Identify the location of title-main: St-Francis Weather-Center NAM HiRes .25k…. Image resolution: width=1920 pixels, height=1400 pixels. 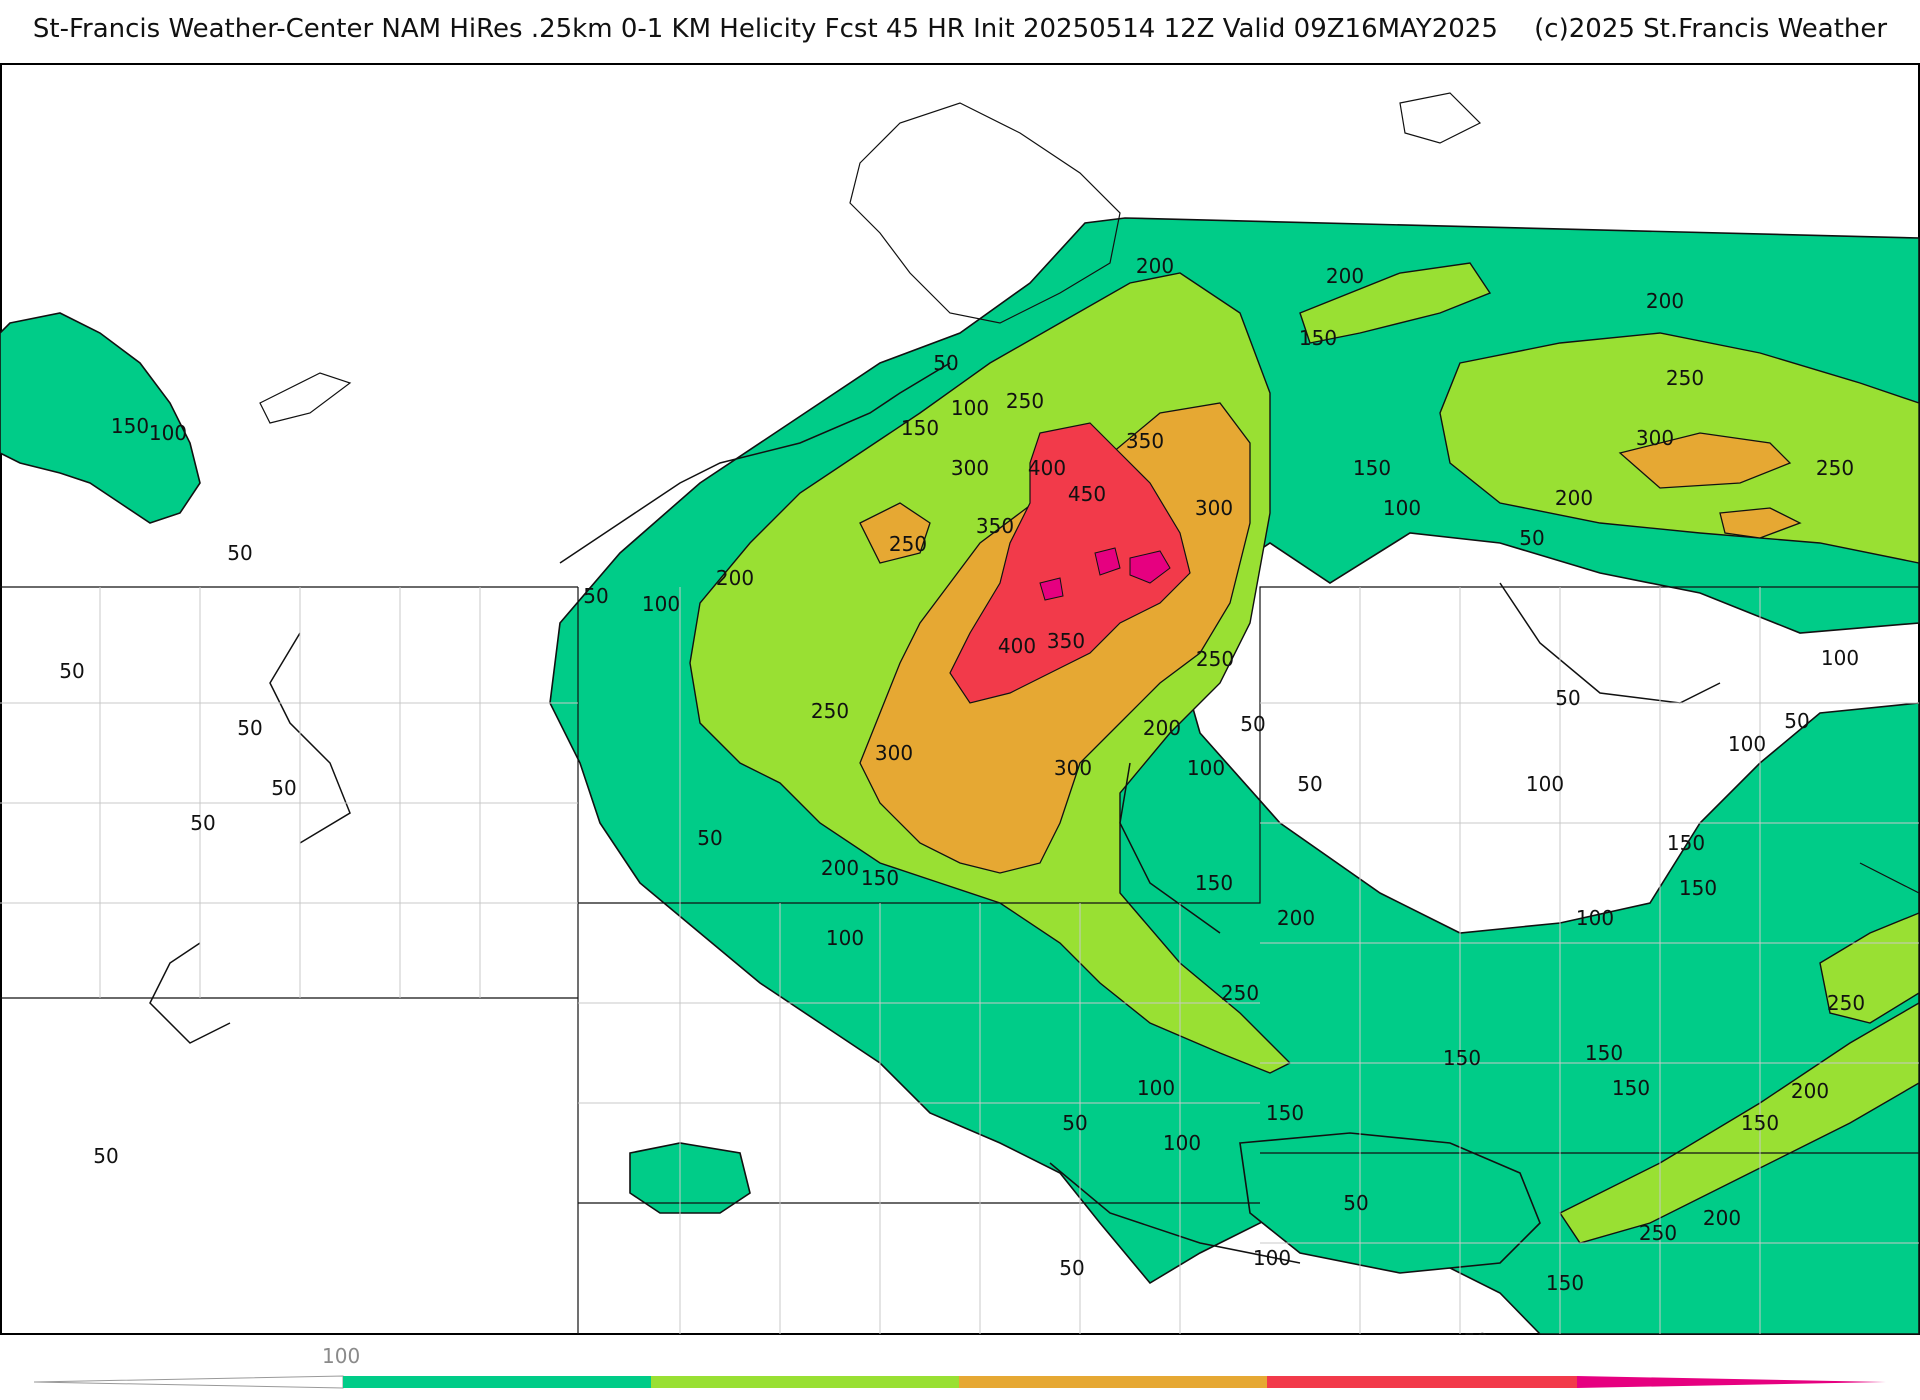
(765, 29).